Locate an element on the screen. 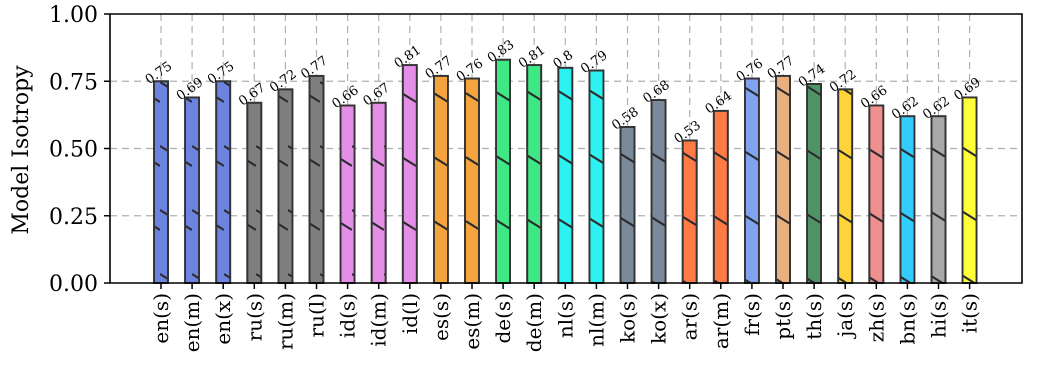 This screenshot has height=370, width=1045. x-tick-label: id(m) is located at coordinates (379, 320).